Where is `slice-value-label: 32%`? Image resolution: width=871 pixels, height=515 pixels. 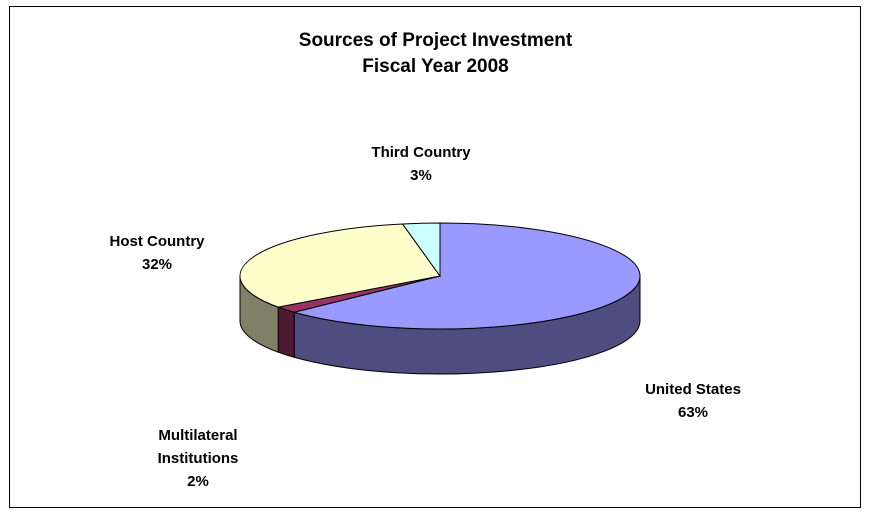 slice-value-label: 32% is located at coordinates (157, 264).